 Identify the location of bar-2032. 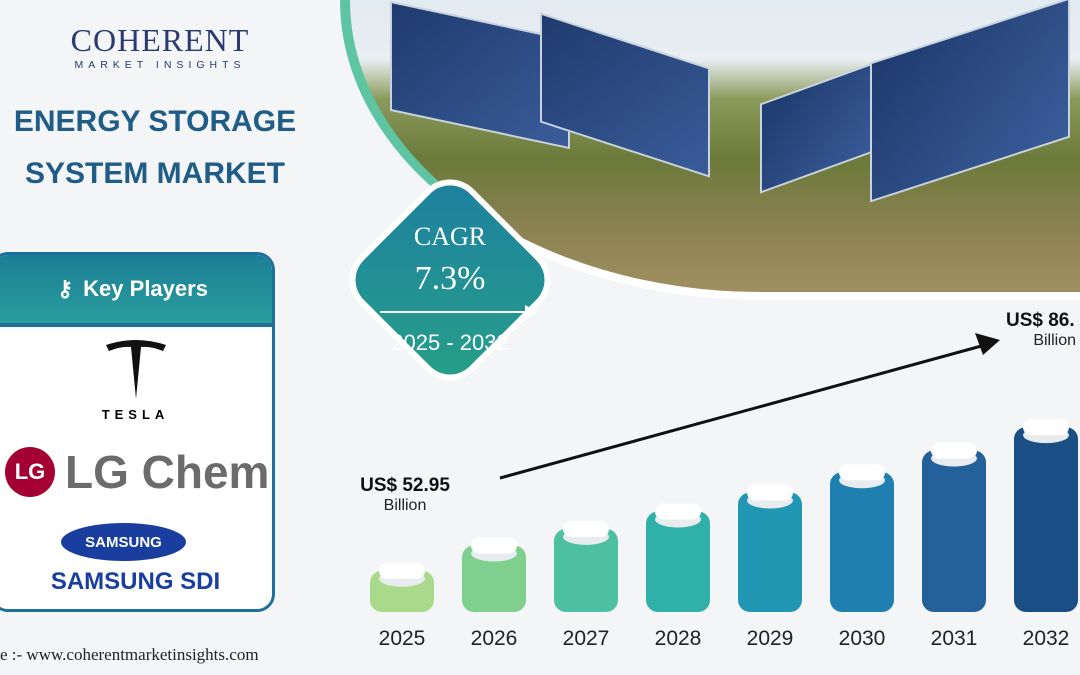
(1046, 515).